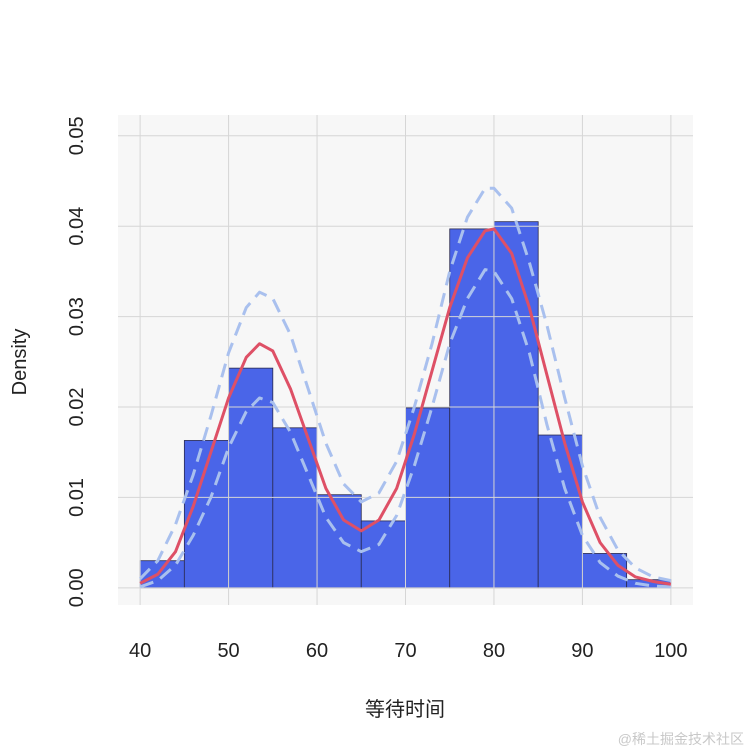  Describe the element at coordinates (77, 497) in the screenshot. I see `y-tick-label: 0.01` at that location.